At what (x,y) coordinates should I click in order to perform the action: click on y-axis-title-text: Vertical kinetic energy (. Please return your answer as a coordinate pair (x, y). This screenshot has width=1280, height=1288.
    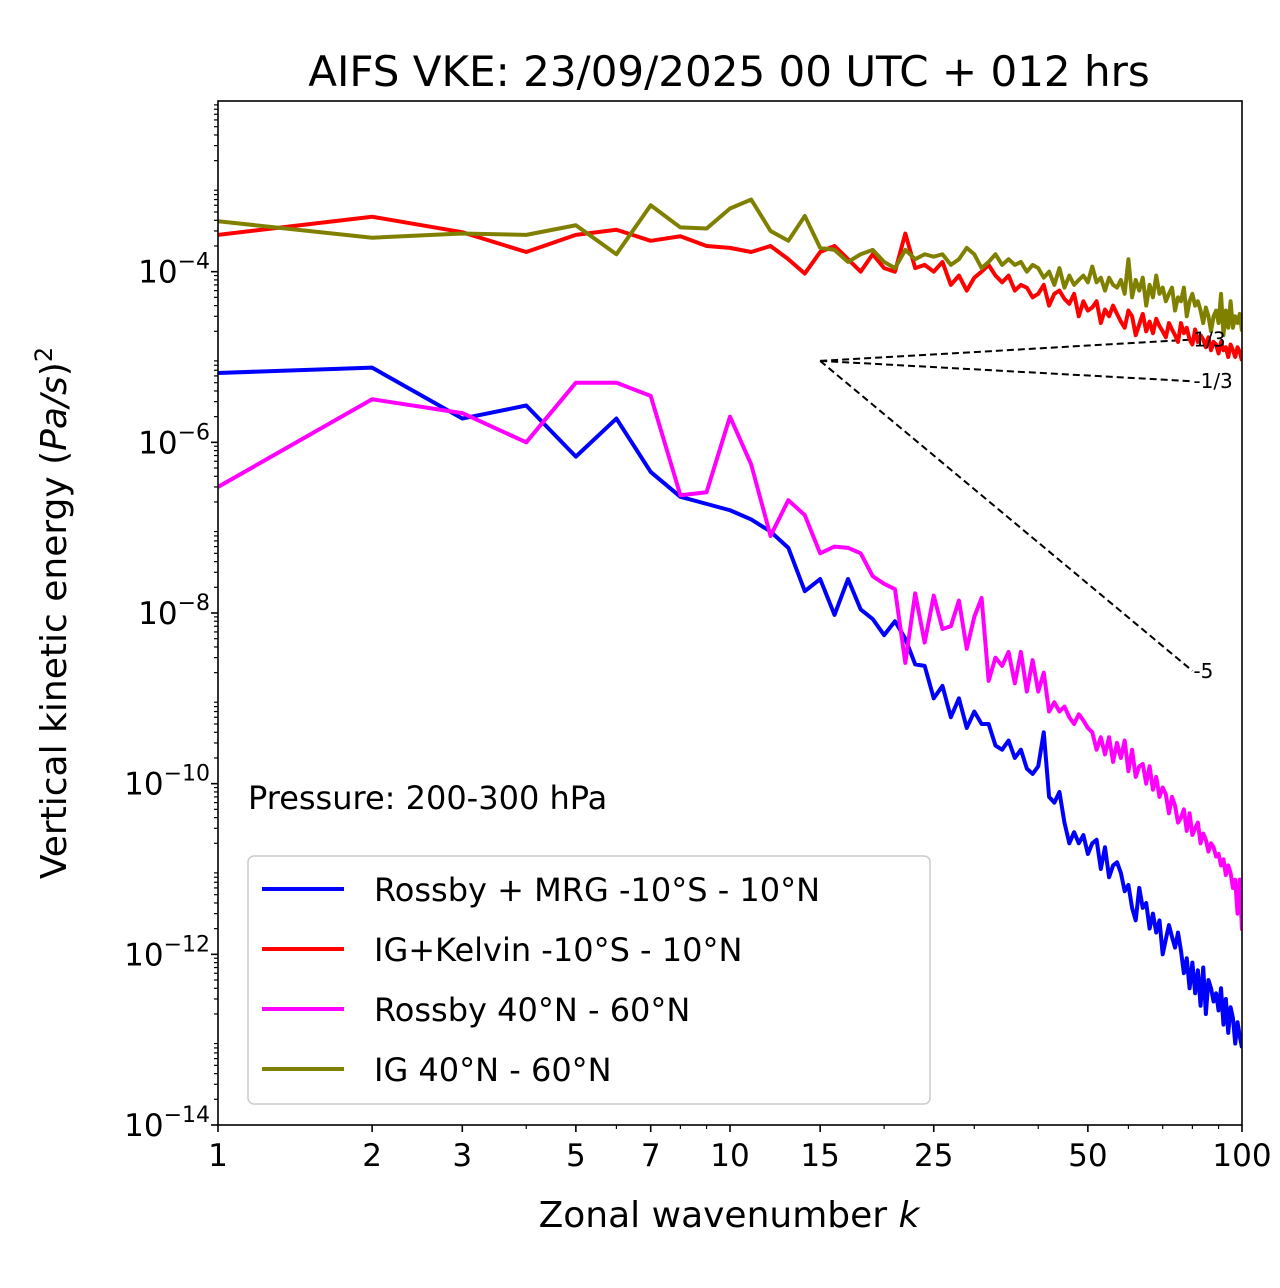
    Looking at the image, I should click on (54, 665).